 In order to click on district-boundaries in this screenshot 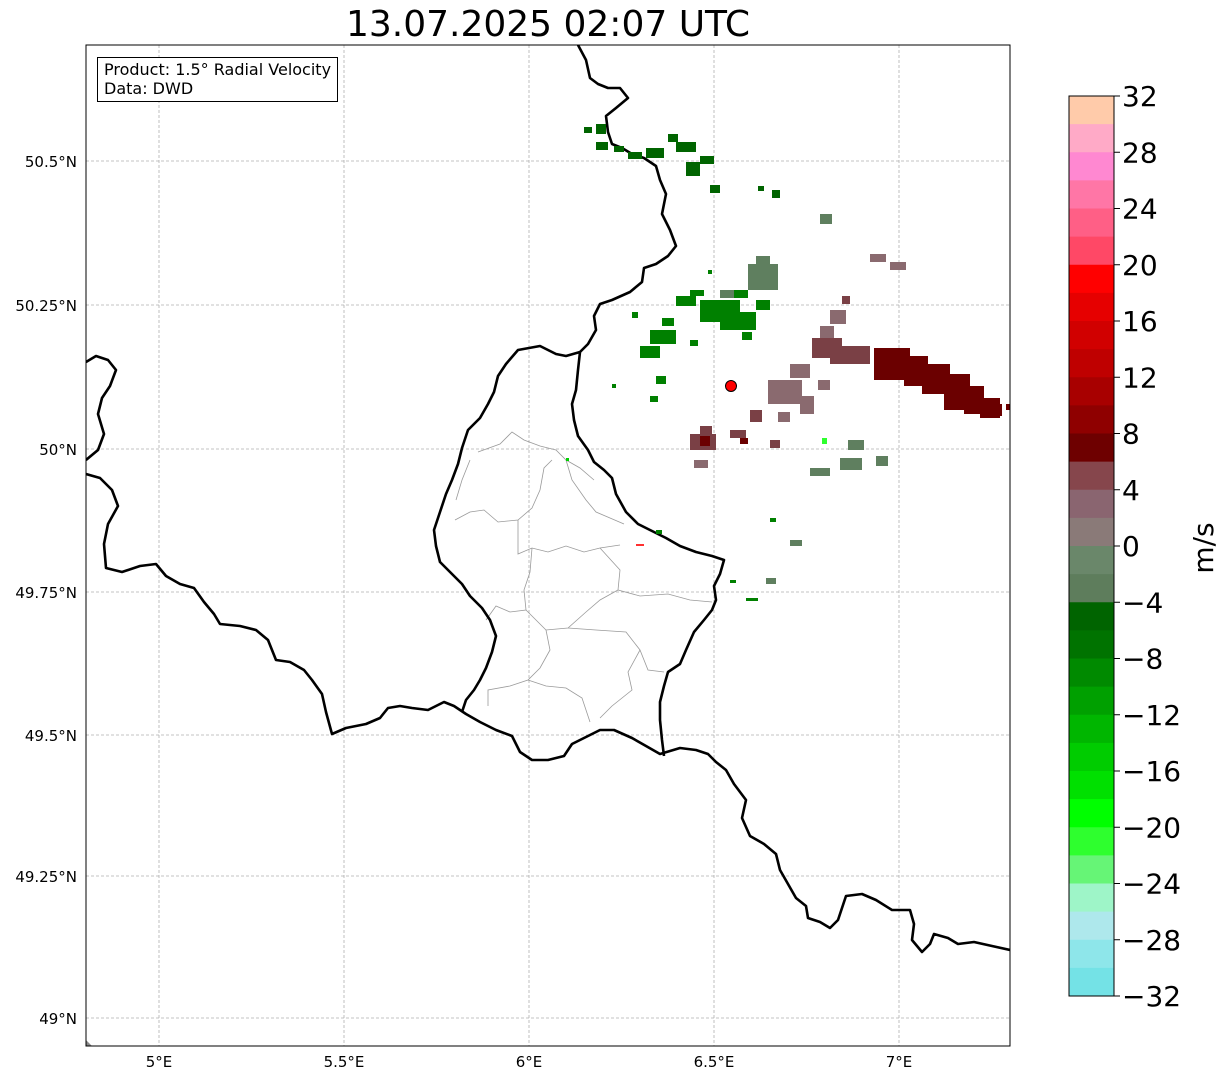, I will do `click(583, 577)`.